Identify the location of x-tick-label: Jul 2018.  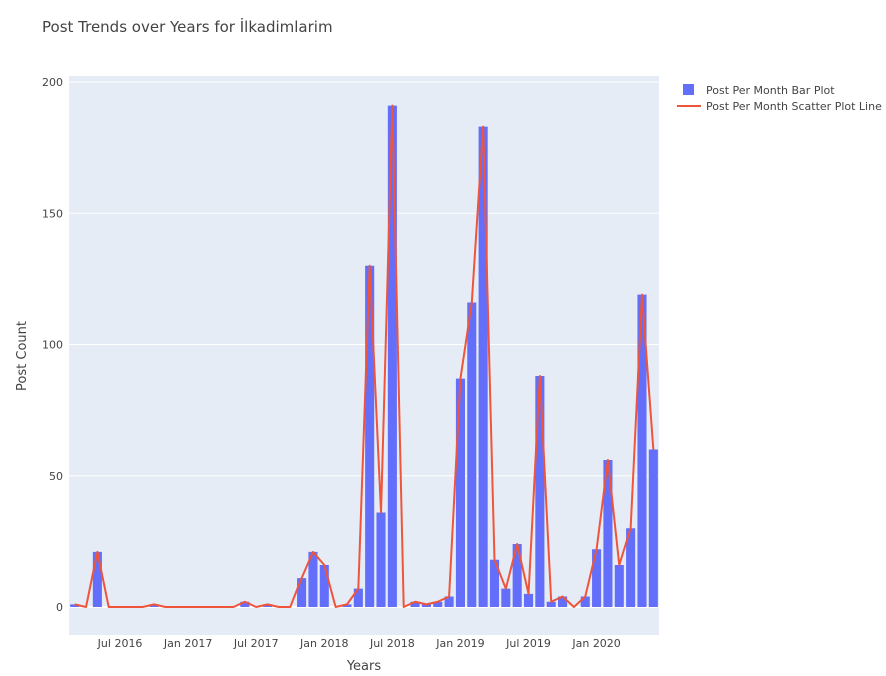
(392, 643).